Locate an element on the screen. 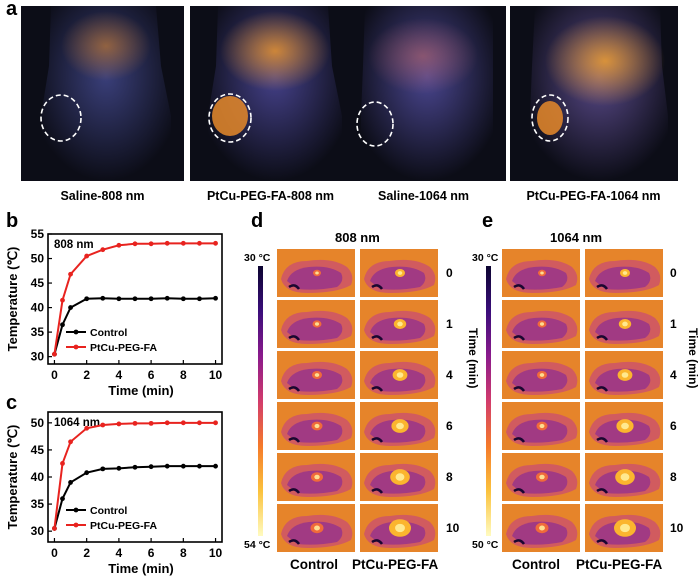  pa-image-graphic is located at coordinates (271, 93).